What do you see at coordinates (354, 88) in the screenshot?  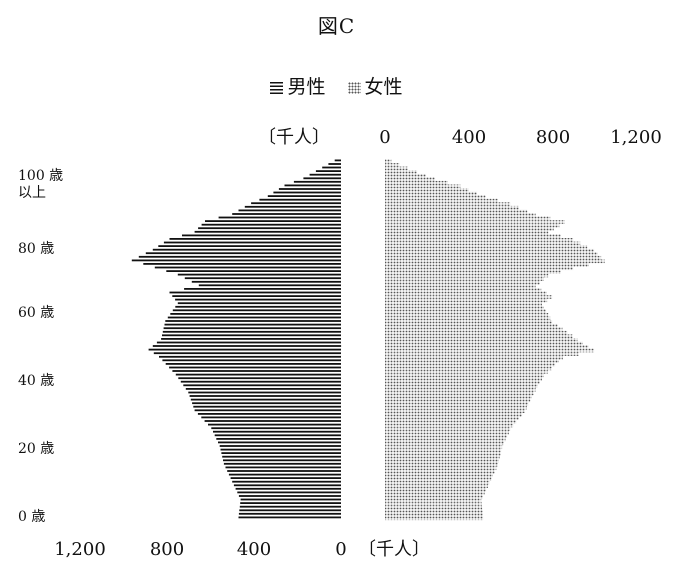 I see `legend-swatch-female` at bounding box center [354, 88].